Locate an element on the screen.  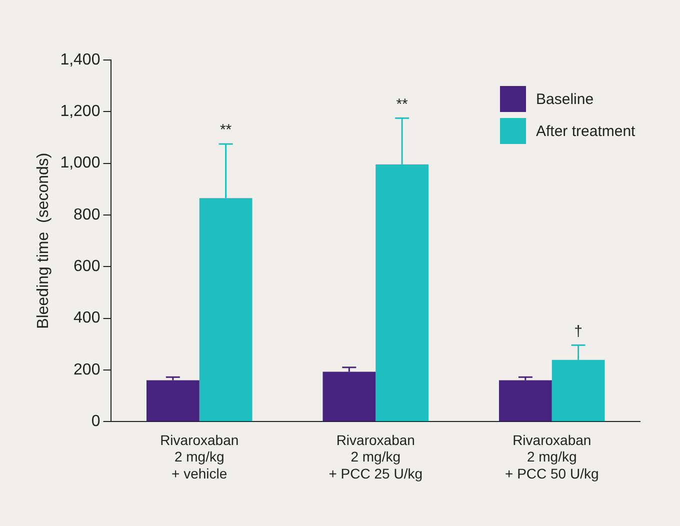
x-tick-label: Rivaroxaban 2 mg/kg + PCC 50 U/kg is located at coordinates (551, 457).